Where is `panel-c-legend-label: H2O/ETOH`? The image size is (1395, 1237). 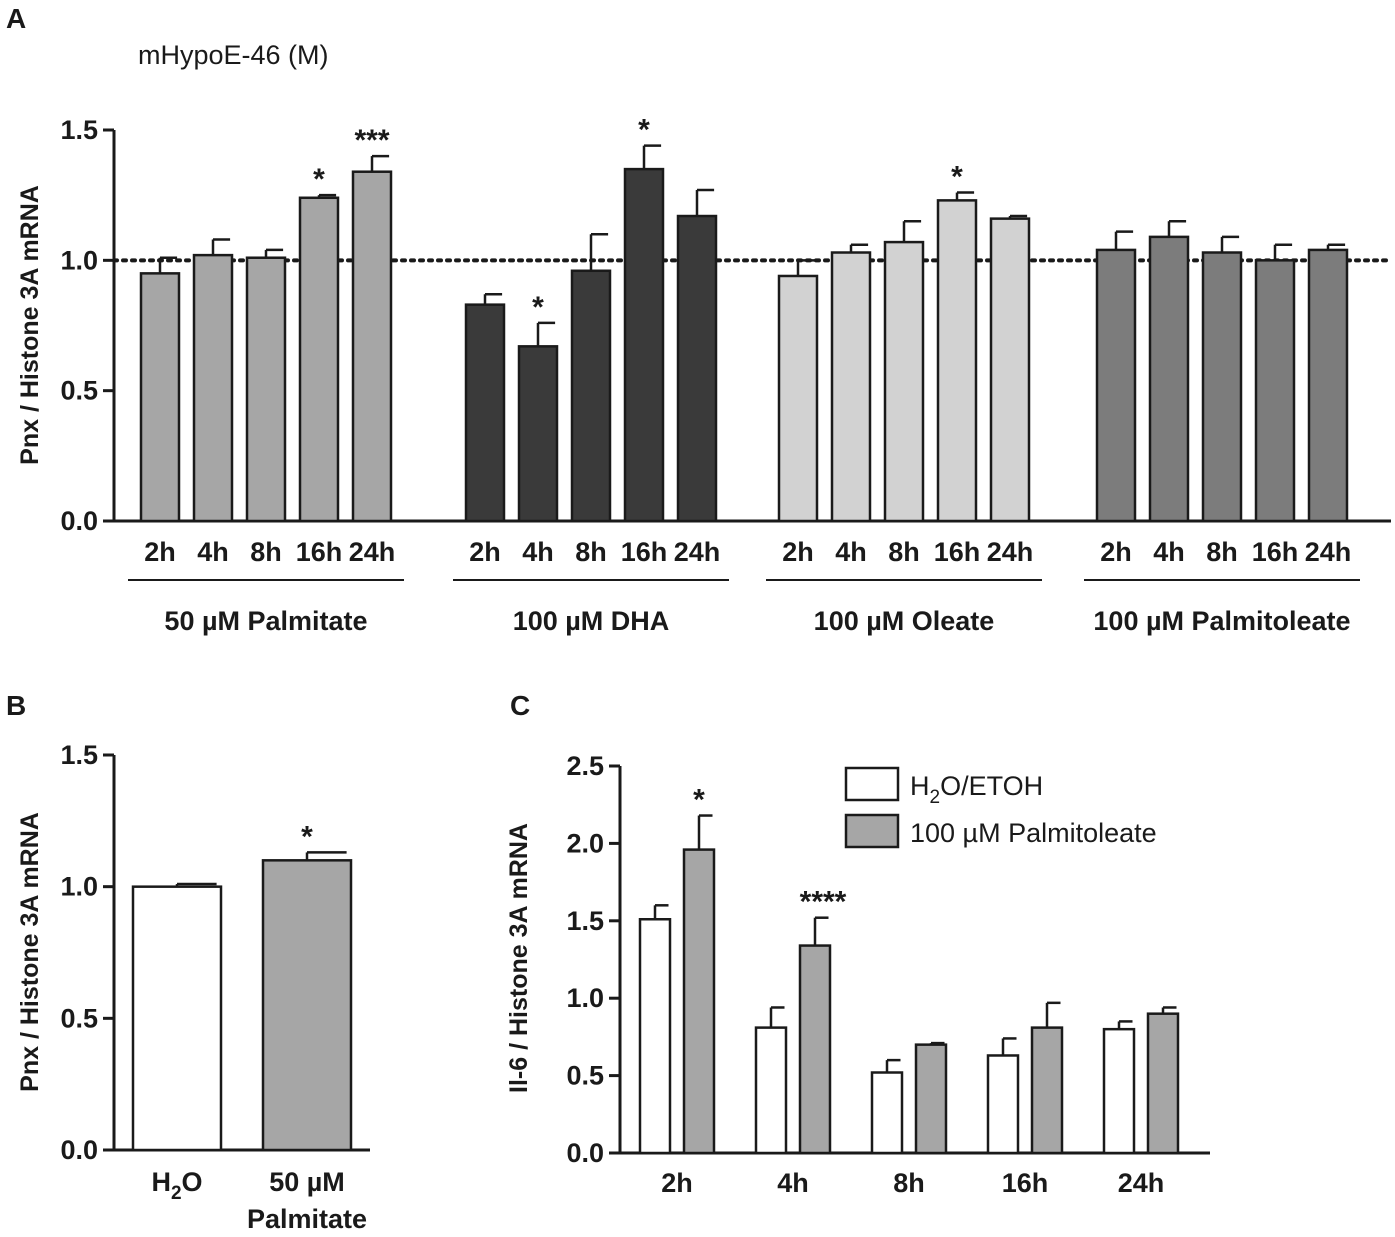 panel-c-legend-label: H2O/ETOH is located at coordinates (976, 789).